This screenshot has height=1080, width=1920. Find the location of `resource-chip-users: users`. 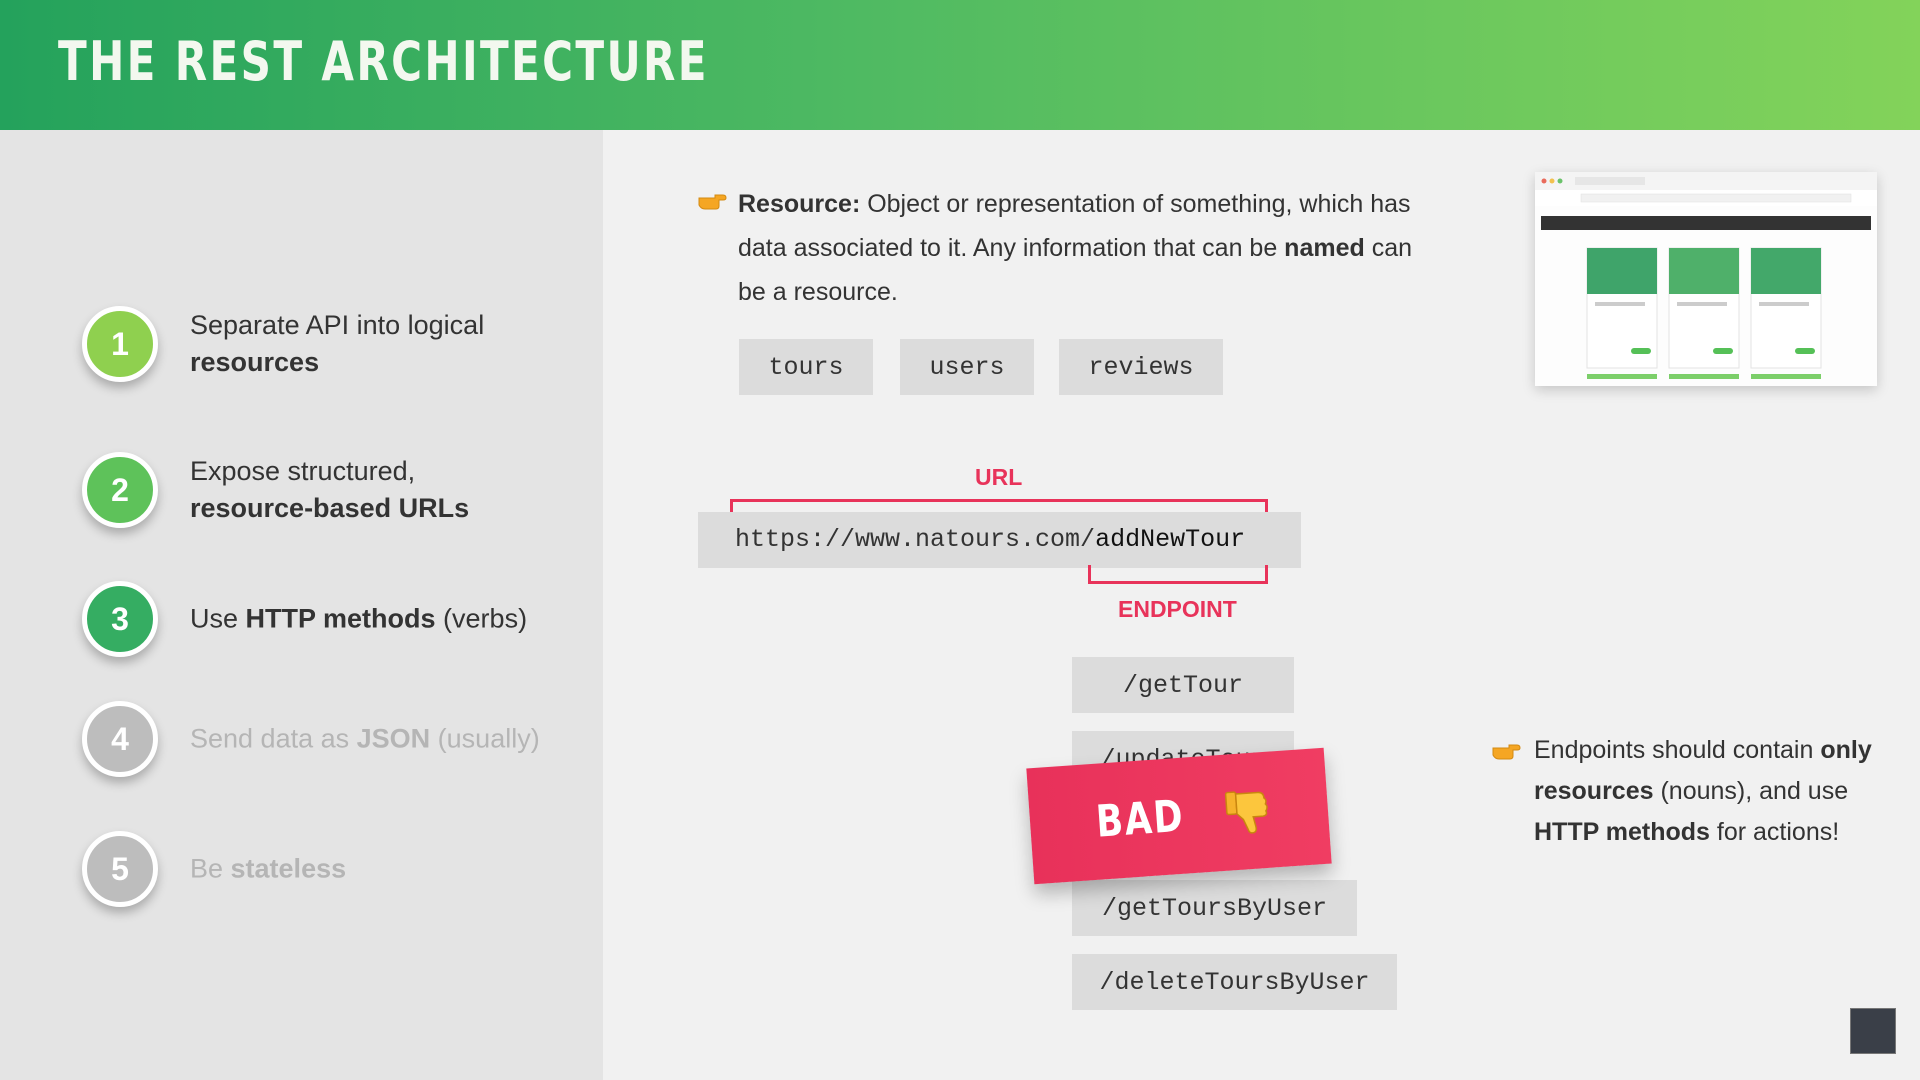

resource-chip-users: users is located at coordinates (967, 367).